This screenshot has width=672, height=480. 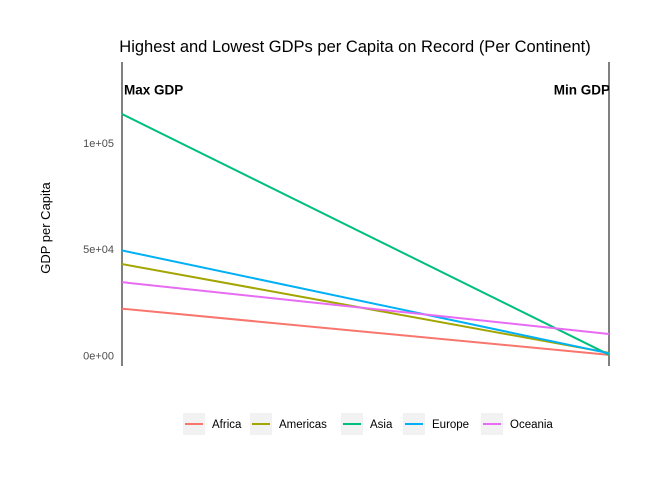 What do you see at coordinates (227, 425) in the screenshot?
I see `legend-label-africa: Africa` at bounding box center [227, 425].